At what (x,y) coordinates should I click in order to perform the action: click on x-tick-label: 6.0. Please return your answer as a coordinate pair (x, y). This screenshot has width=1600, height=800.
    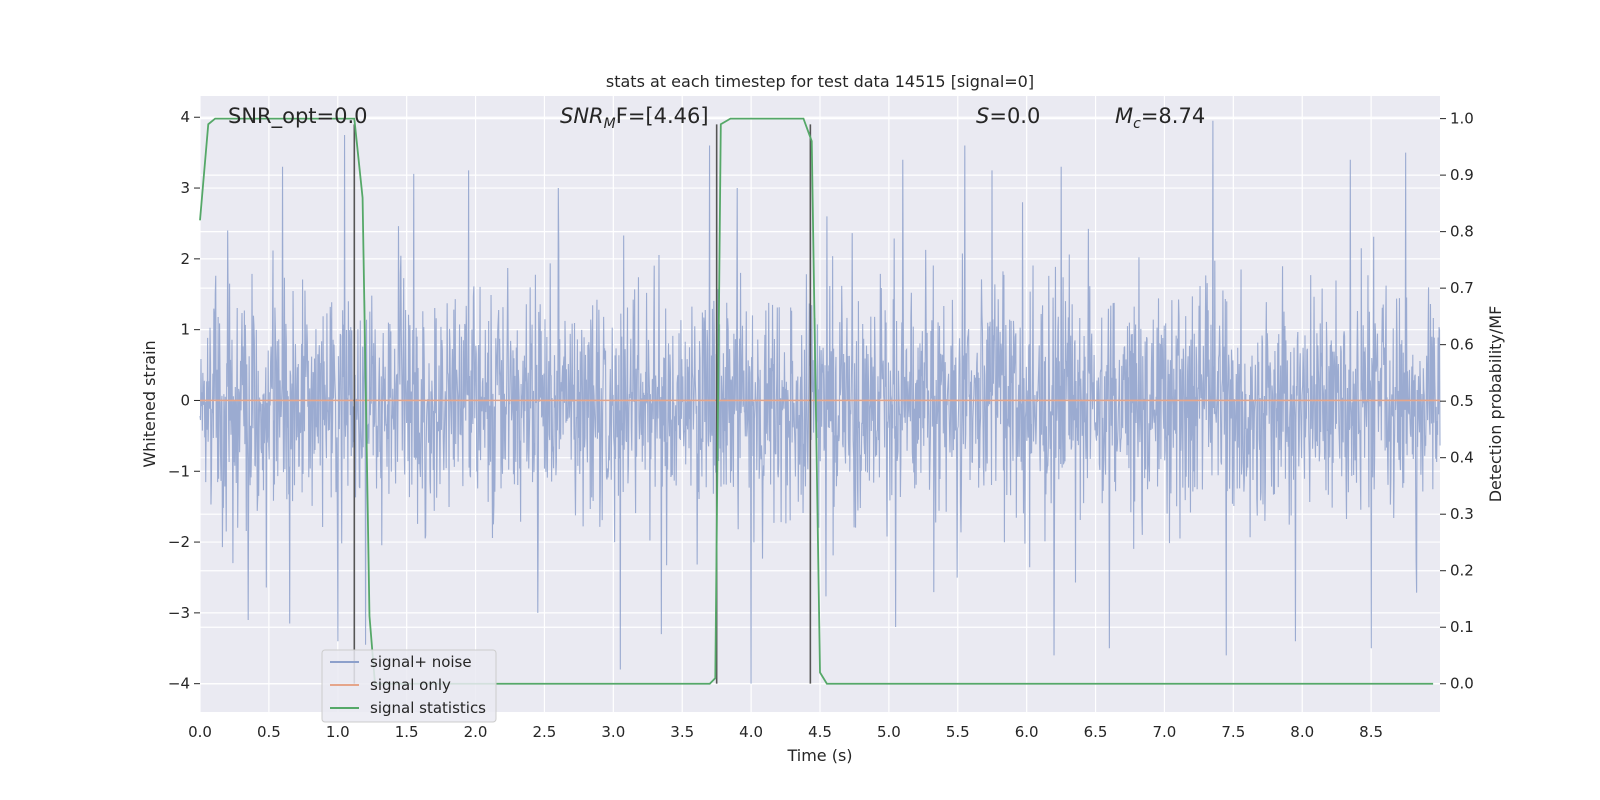
    Looking at the image, I should click on (1027, 732).